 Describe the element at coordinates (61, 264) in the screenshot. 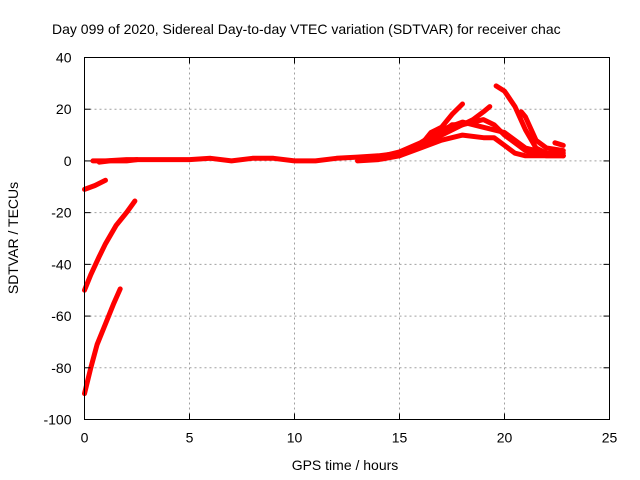

I see `y-tick-label: -40` at that location.